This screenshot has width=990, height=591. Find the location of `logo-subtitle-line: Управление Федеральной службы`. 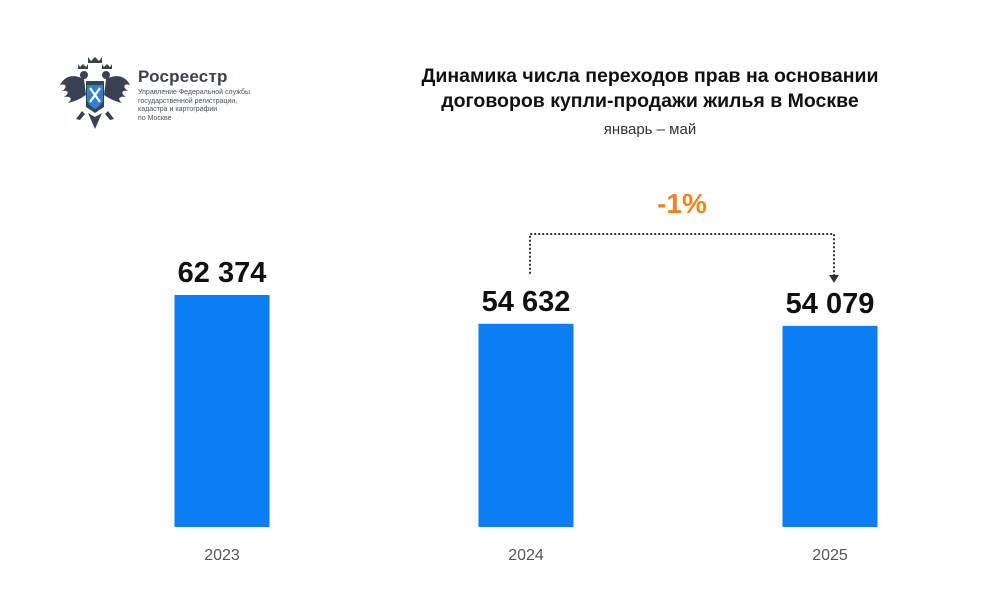

logo-subtitle-line: Управление Федеральной службы is located at coordinates (194, 92).